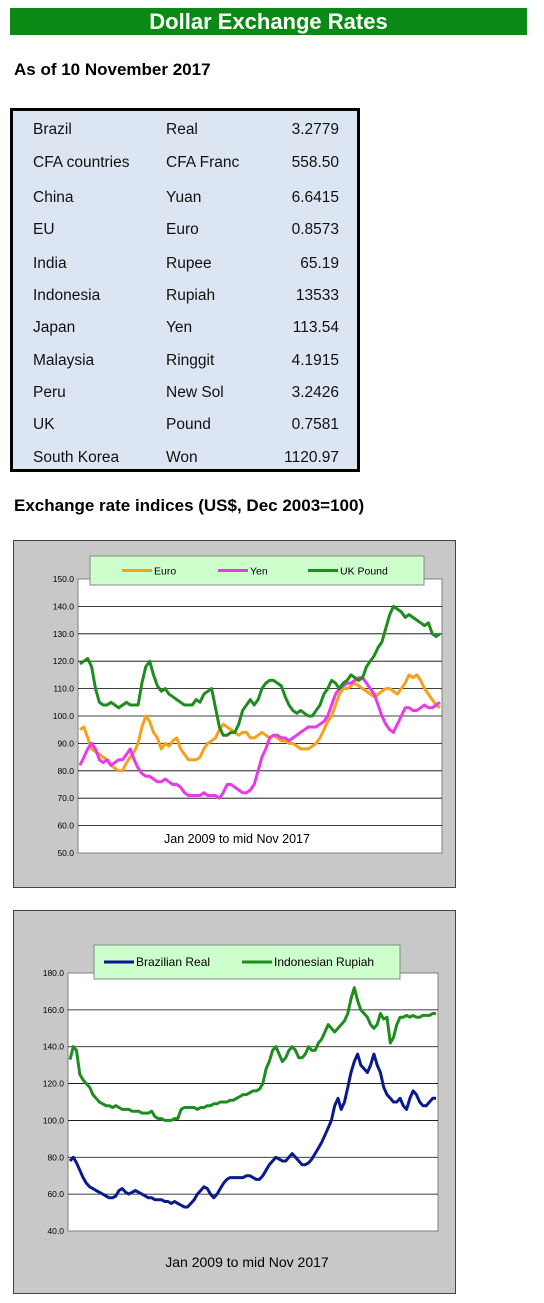 The image size is (544, 1303). Describe the element at coordinates (315, 424) in the screenshot. I see `rate-cell: 0.7581` at that location.